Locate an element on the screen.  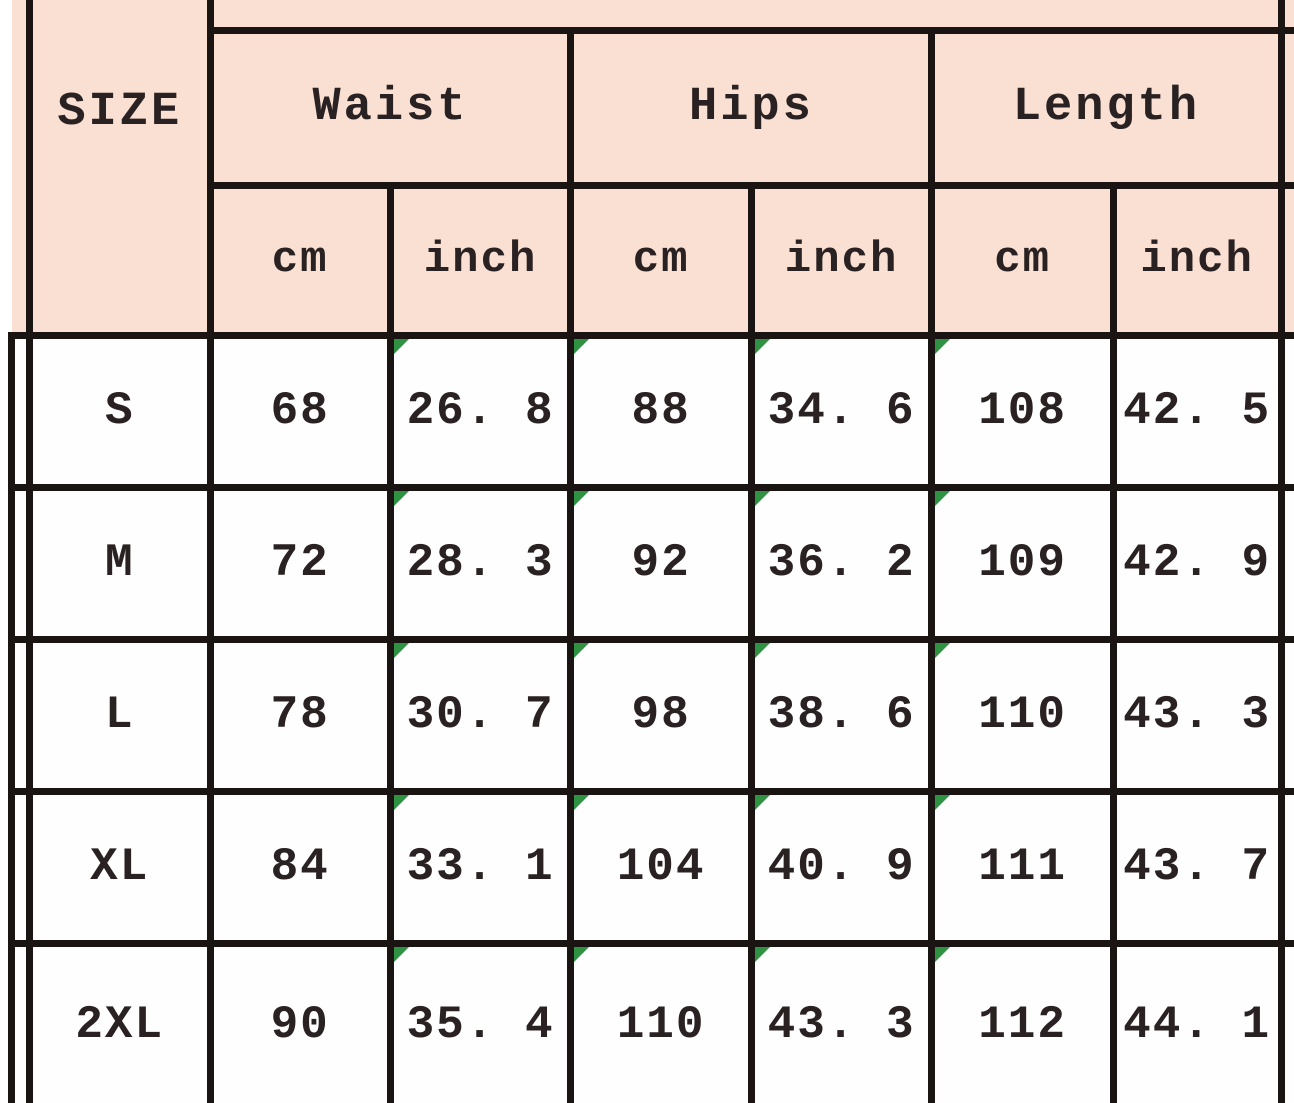
value-text: 36. 2 is located at coordinates (842, 563).